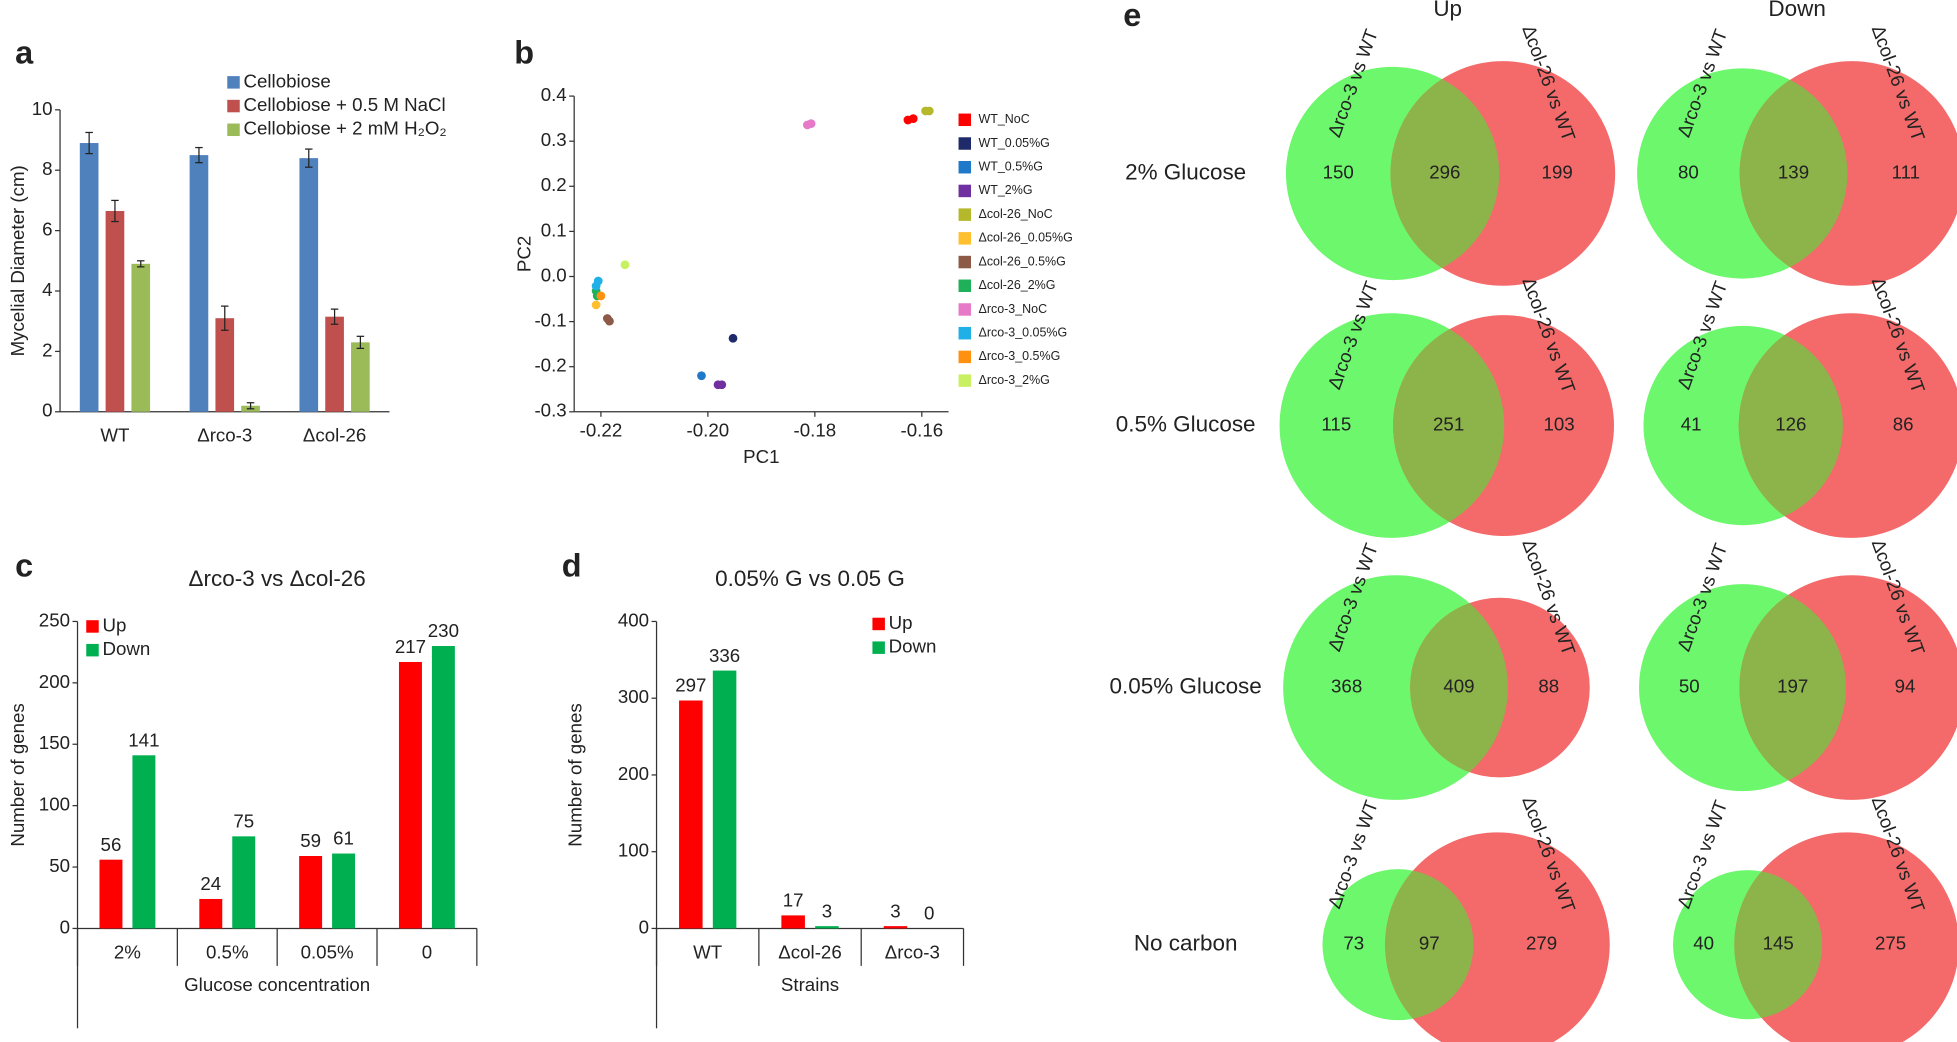 The image size is (1957, 1042). I want to click on data-label: 56, so click(111, 844).